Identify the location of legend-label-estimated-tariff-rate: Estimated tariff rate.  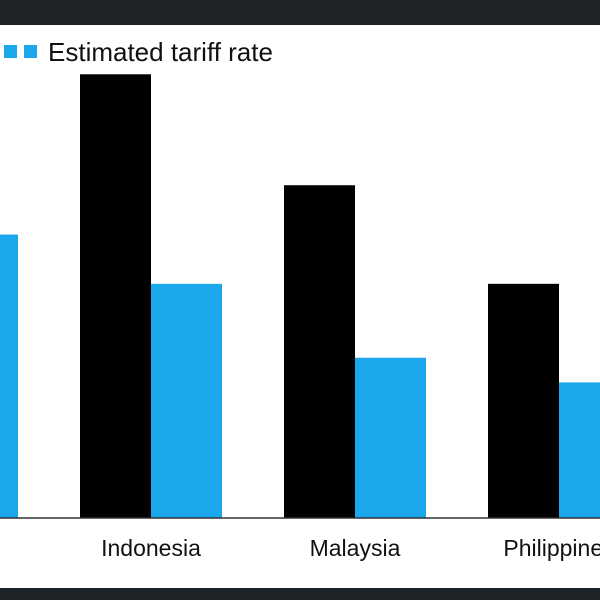
(160, 52).